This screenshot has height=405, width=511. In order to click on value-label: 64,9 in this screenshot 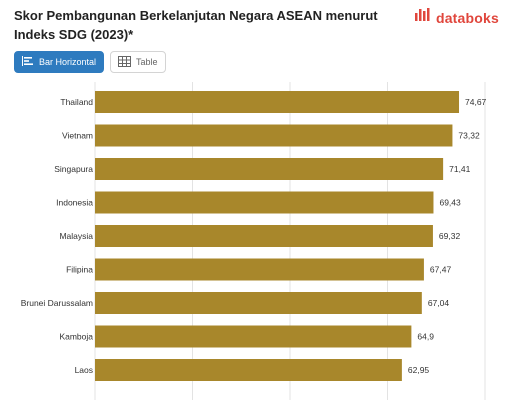, I will do `click(425, 337)`.